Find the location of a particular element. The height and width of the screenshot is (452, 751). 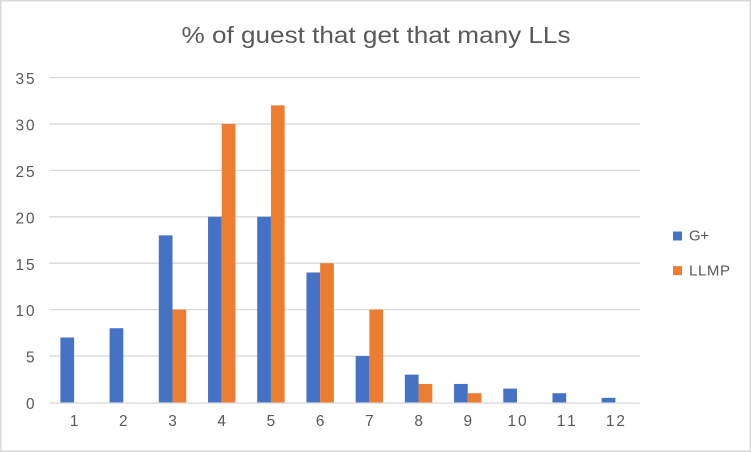

svg-text: 15 is located at coordinates (25, 265).